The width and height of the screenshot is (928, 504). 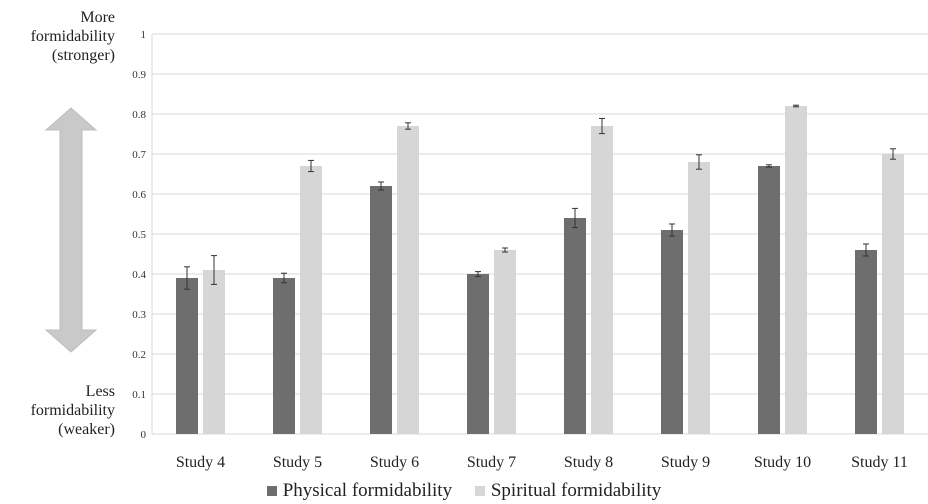 What do you see at coordinates (97, 17) in the screenshot?
I see `top-annotation-line: More` at bounding box center [97, 17].